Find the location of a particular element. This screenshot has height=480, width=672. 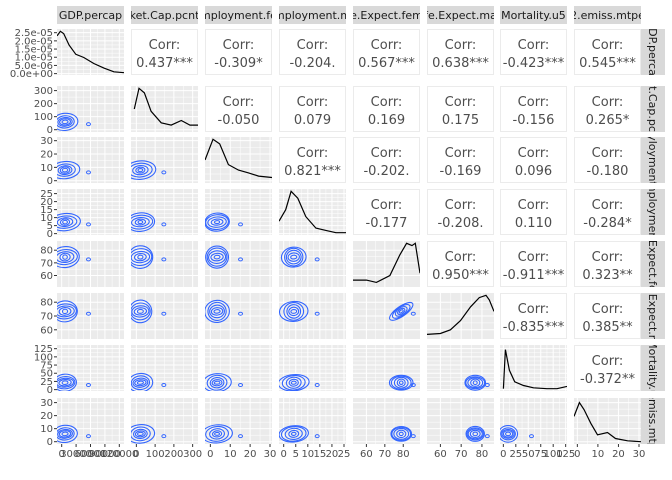

row-strip-label: .Expect.n is located at coordinates (652, 316).